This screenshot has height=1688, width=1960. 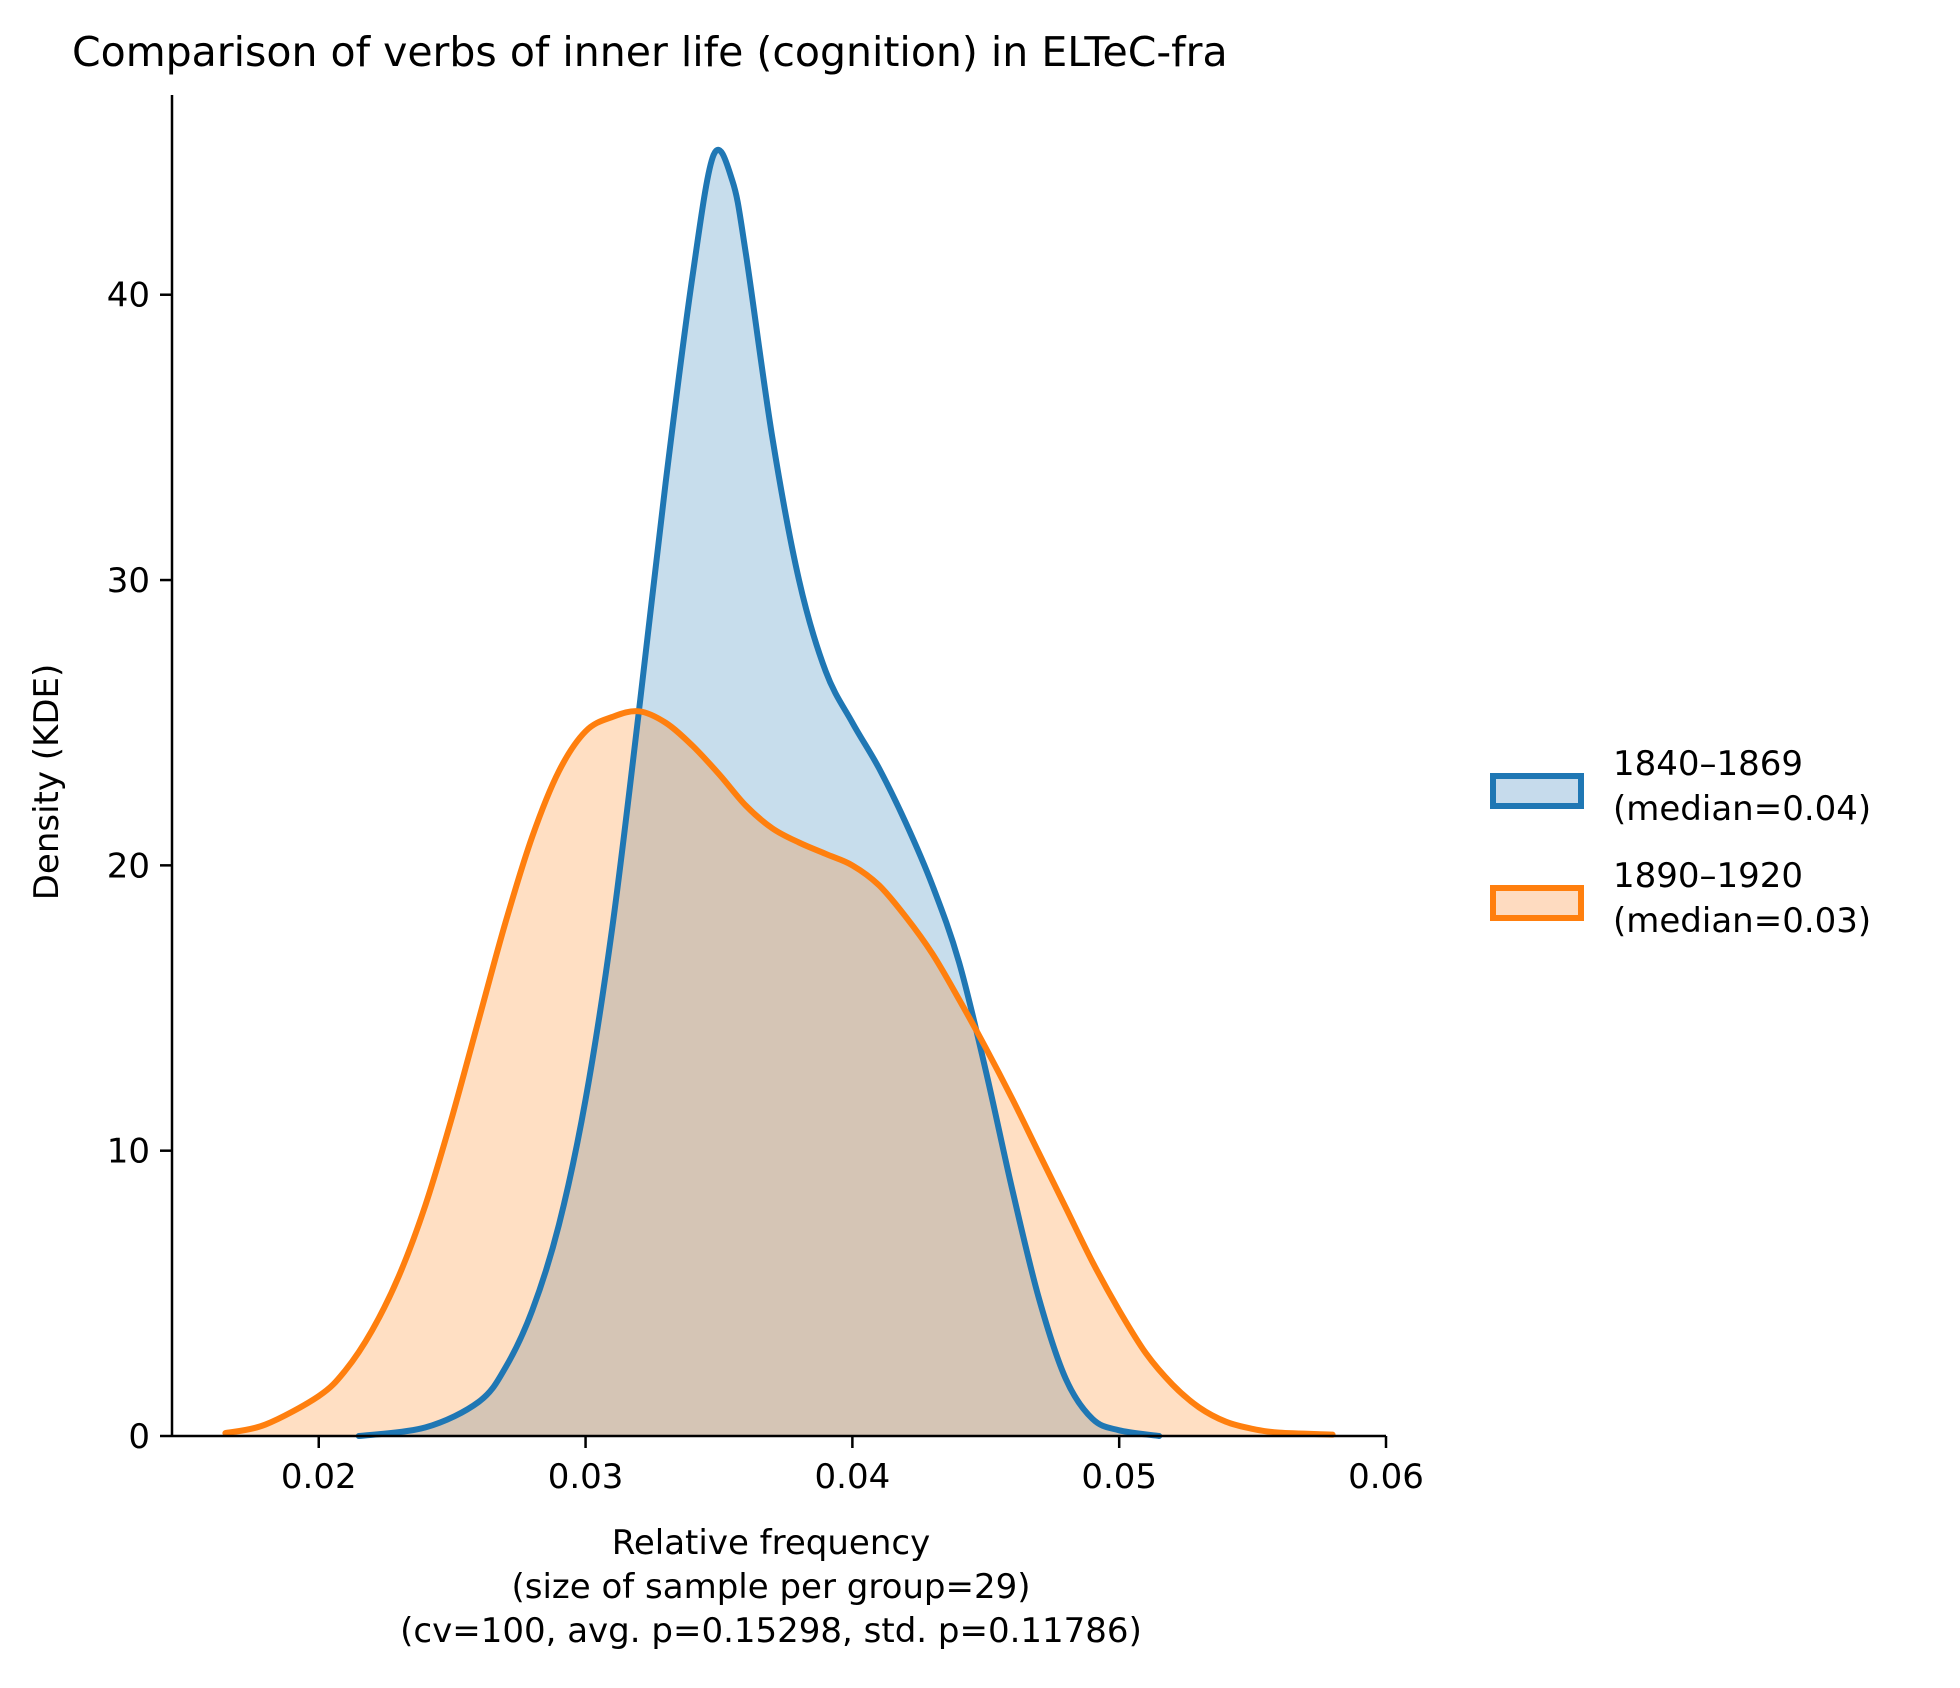 What do you see at coordinates (1119, 1477) in the screenshot?
I see `x-tick-label: 0.05` at bounding box center [1119, 1477].